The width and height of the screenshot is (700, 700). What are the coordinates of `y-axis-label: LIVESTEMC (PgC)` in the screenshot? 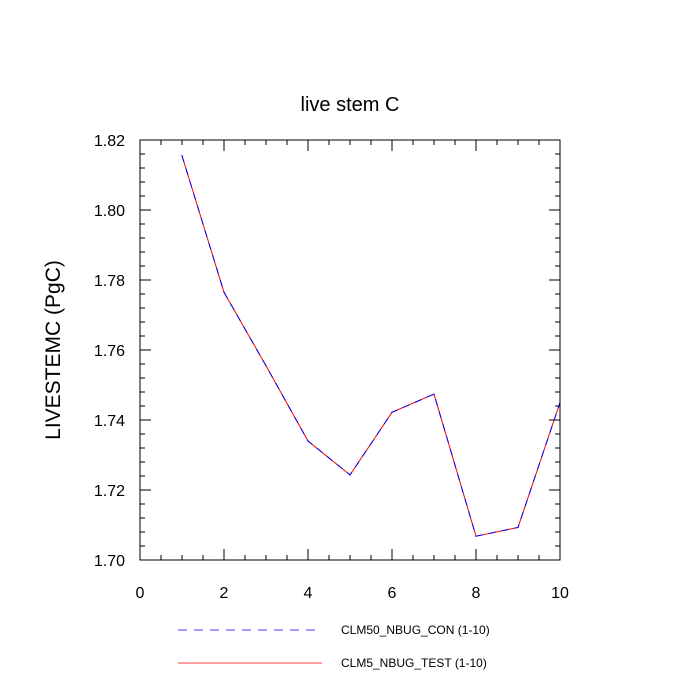 It's located at (53, 350).